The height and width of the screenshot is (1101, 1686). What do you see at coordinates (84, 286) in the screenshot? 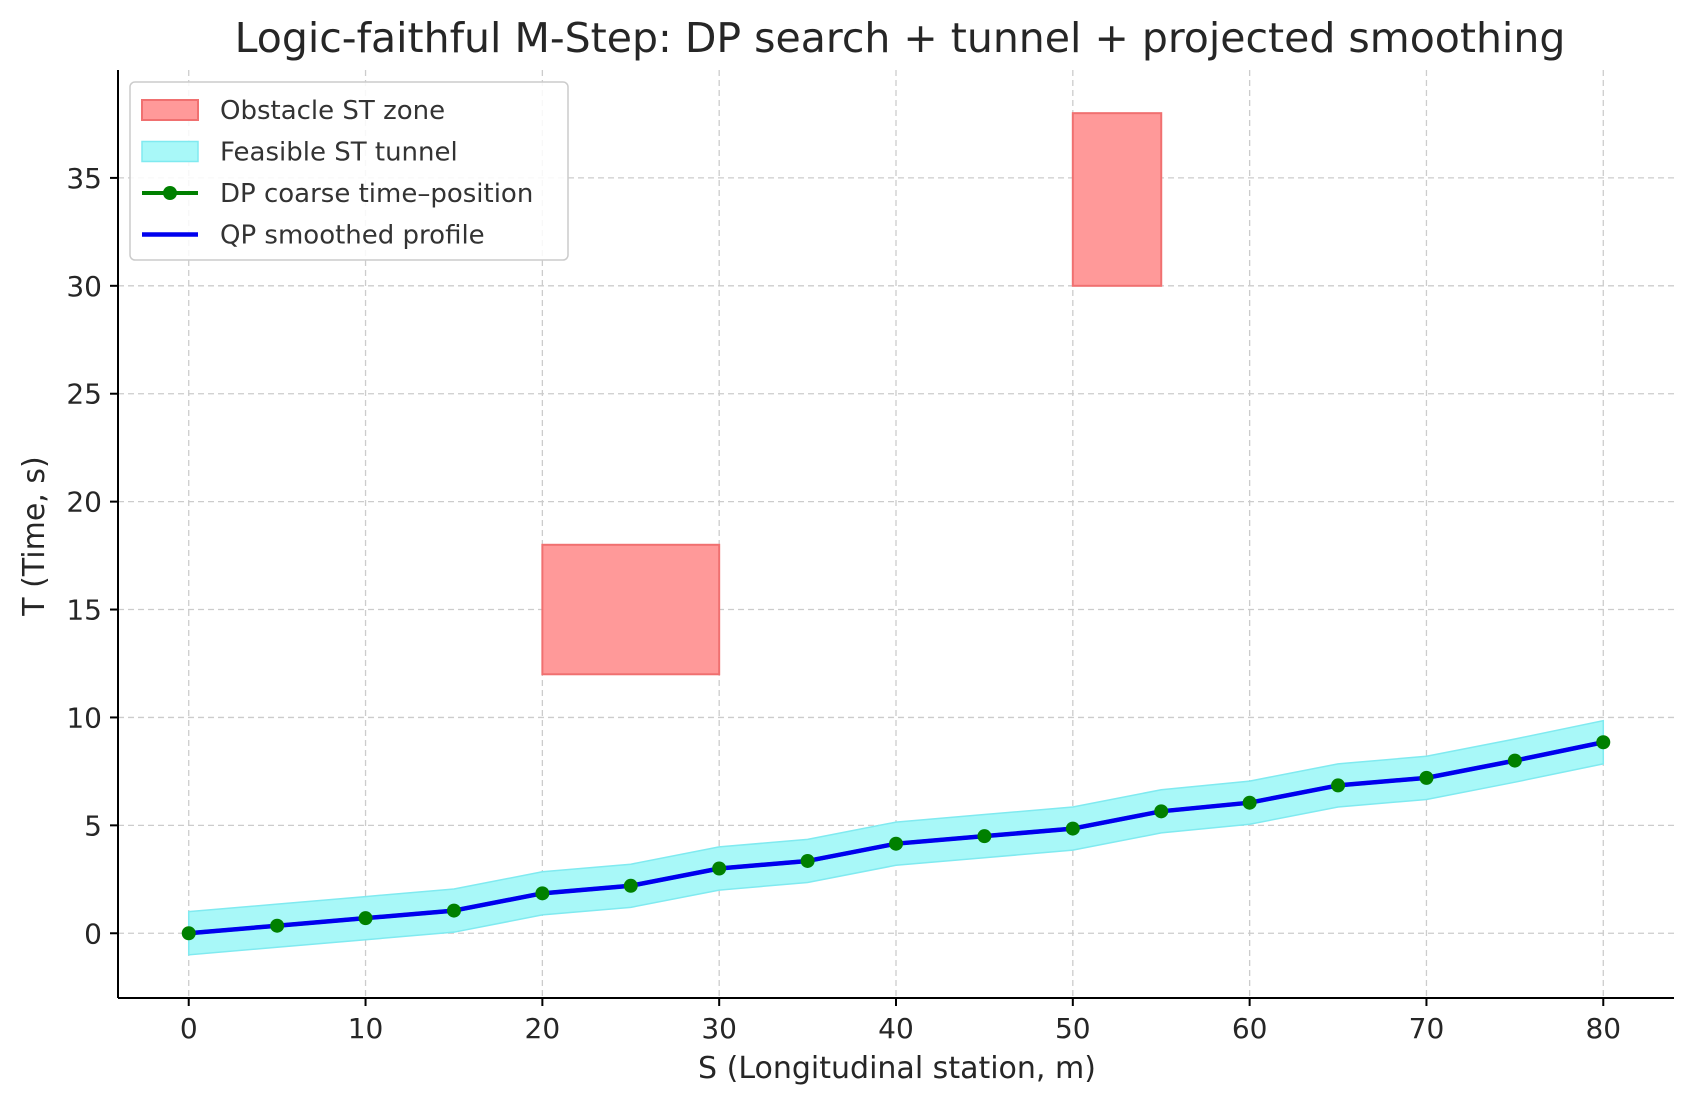
I see `y-tick-label: 30` at bounding box center [84, 286].